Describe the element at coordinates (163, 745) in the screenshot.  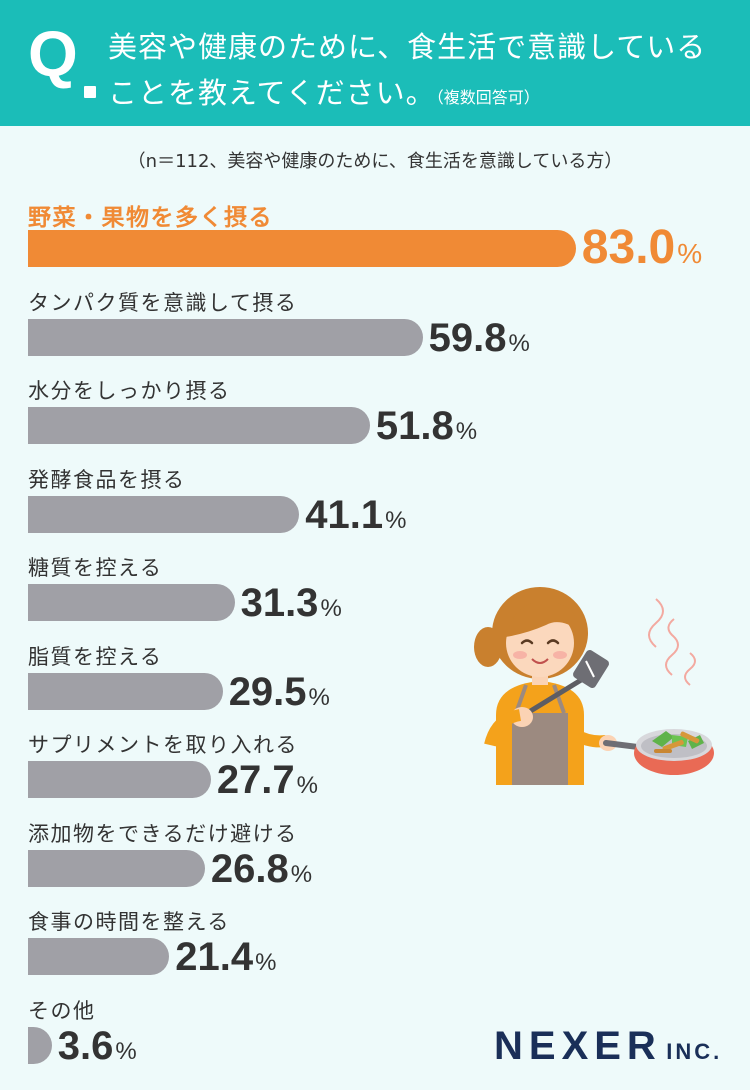
I see `category-label: サプリメントを取り入れる` at that location.